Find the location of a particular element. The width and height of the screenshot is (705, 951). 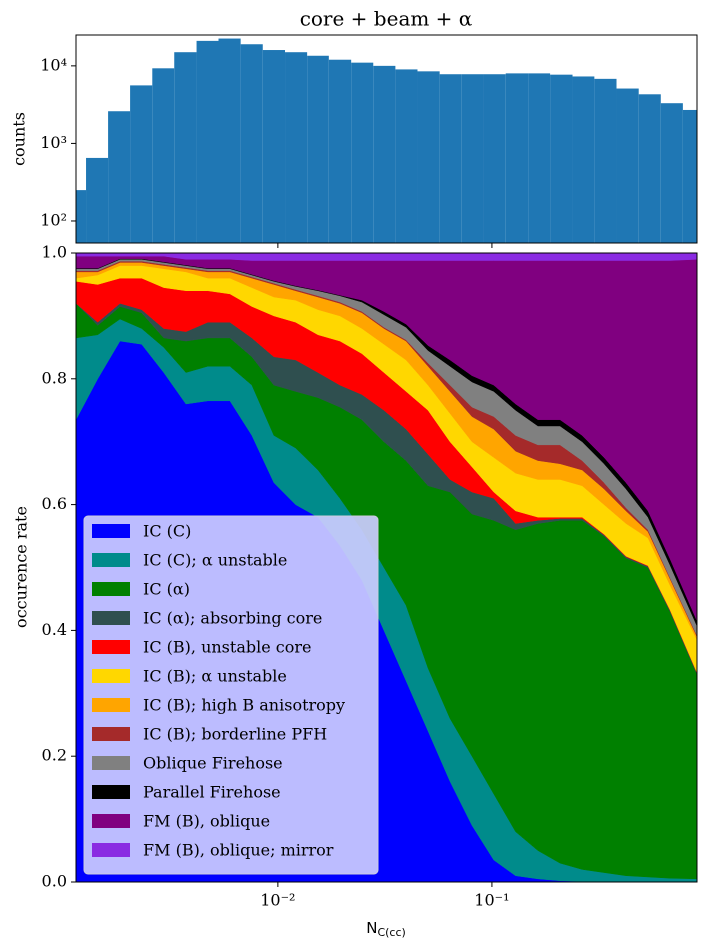

y-axis-label: counts is located at coordinates (19, 139).